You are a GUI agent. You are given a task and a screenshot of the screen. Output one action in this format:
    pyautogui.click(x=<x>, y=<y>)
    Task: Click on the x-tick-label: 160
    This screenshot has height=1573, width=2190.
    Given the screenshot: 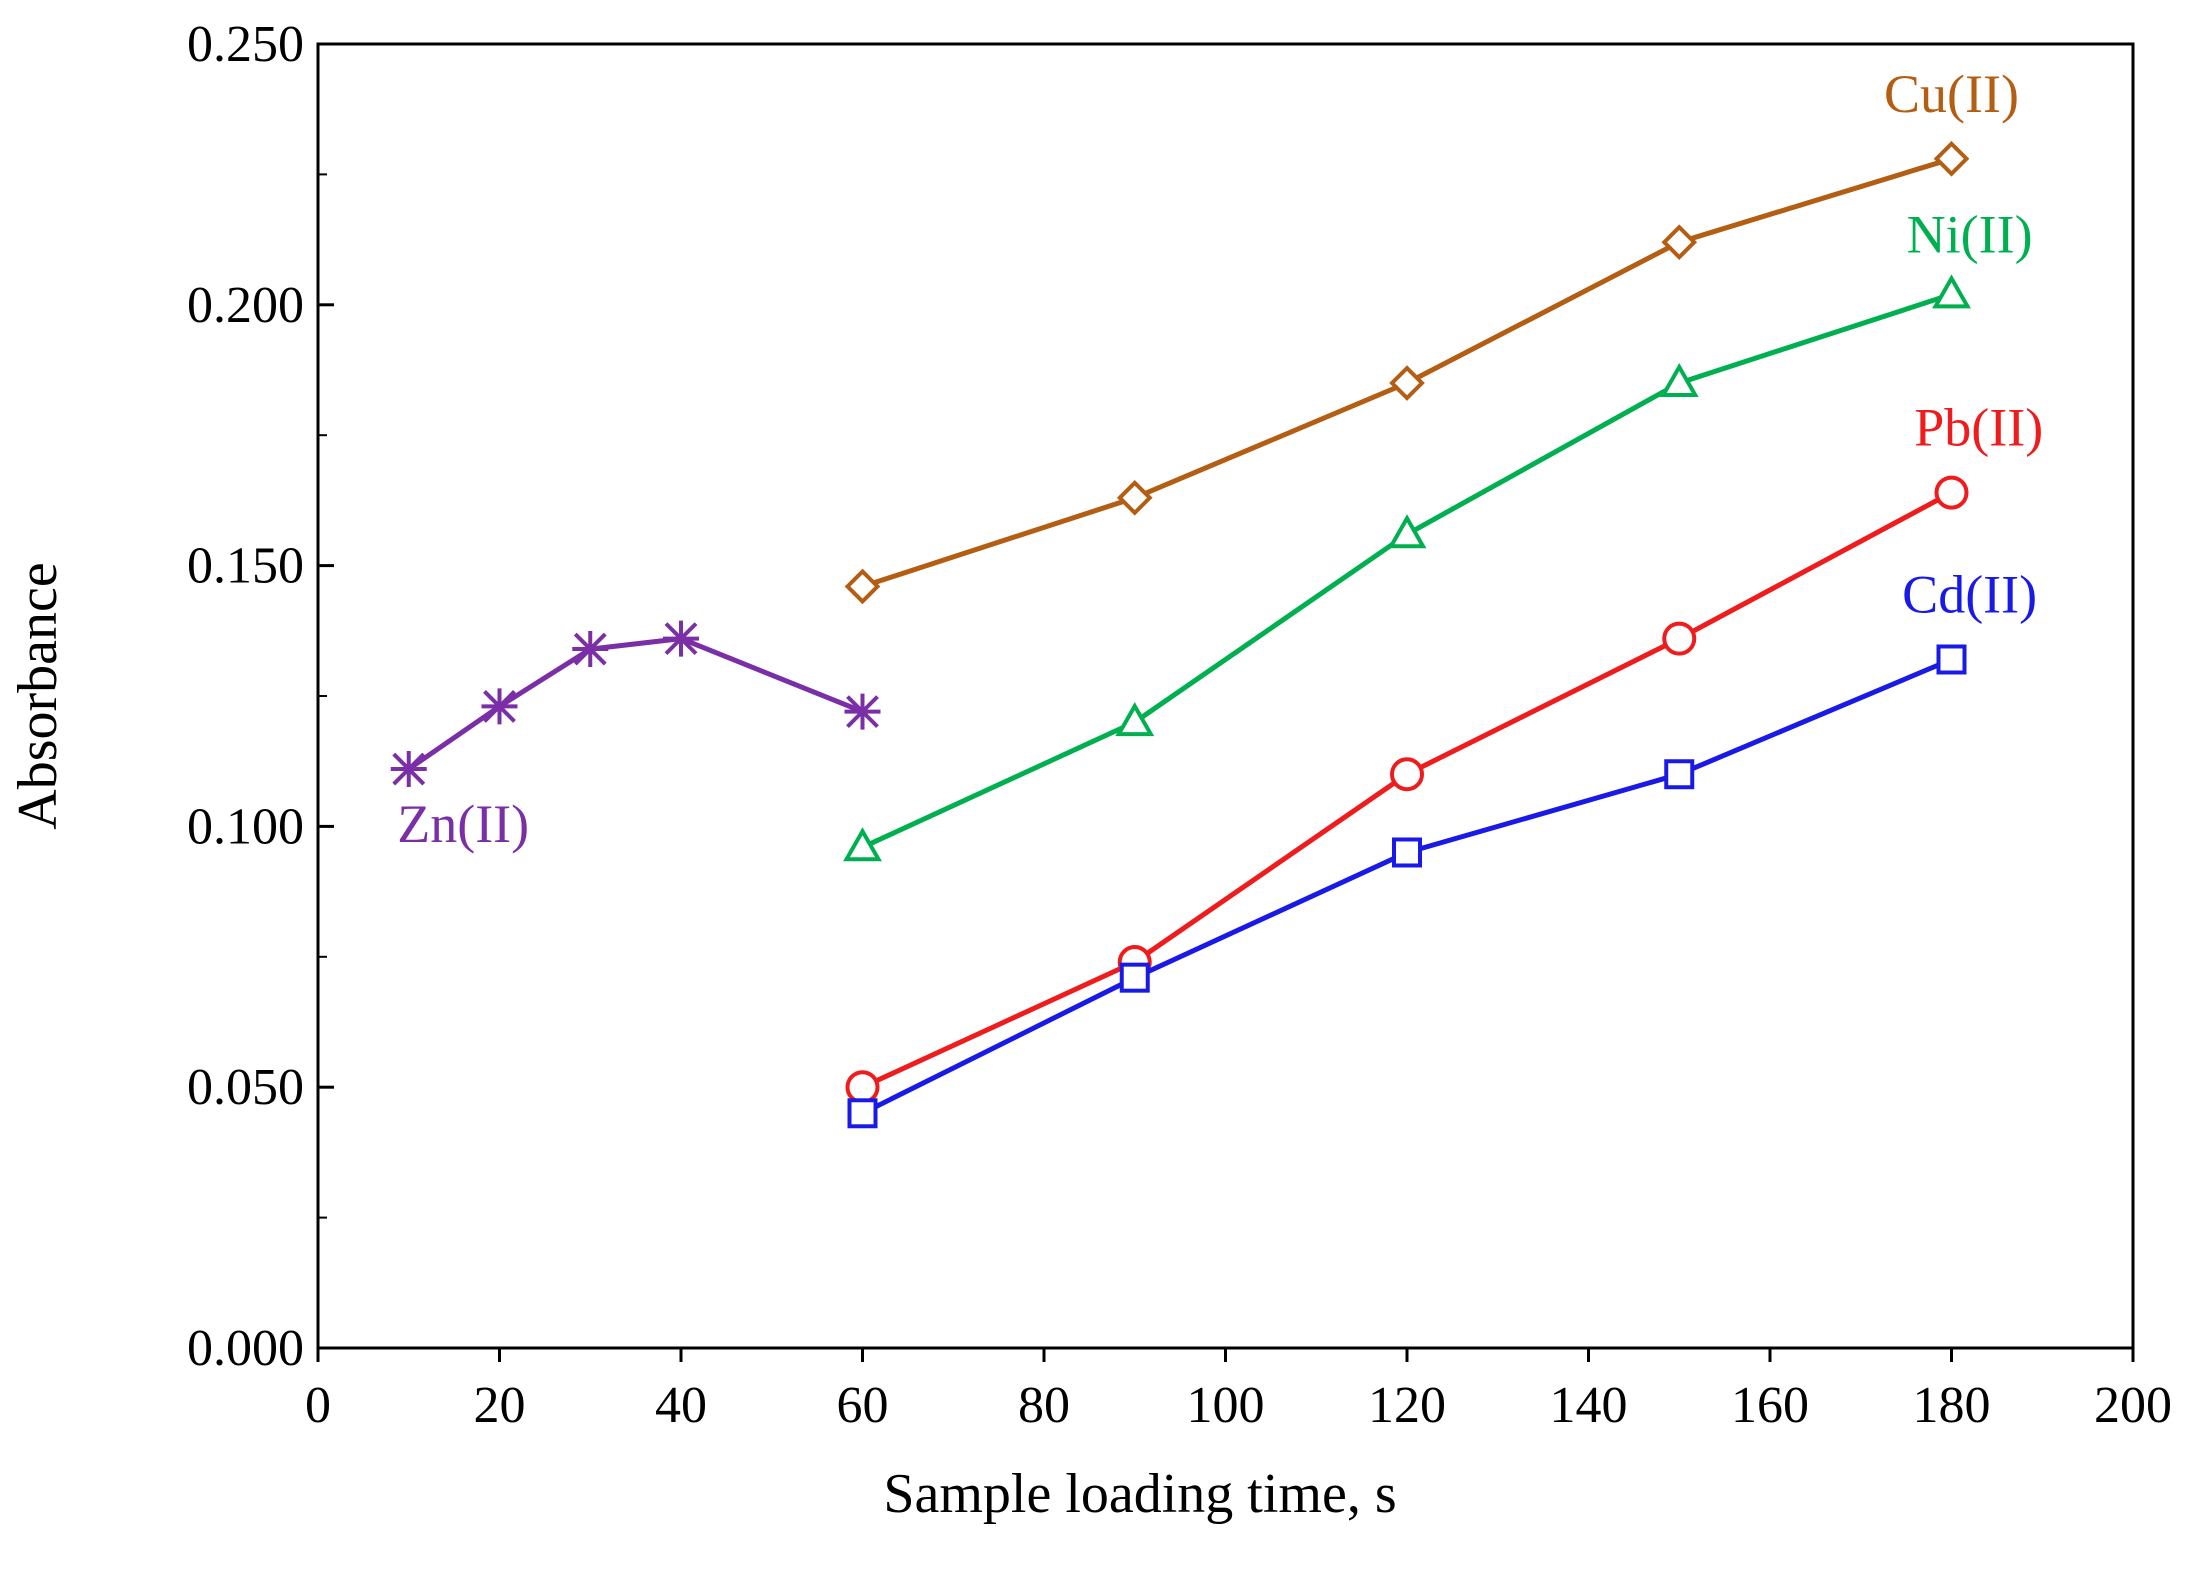 What is the action you would take?
    pyautogui.click(x=1770, y=1405)
    